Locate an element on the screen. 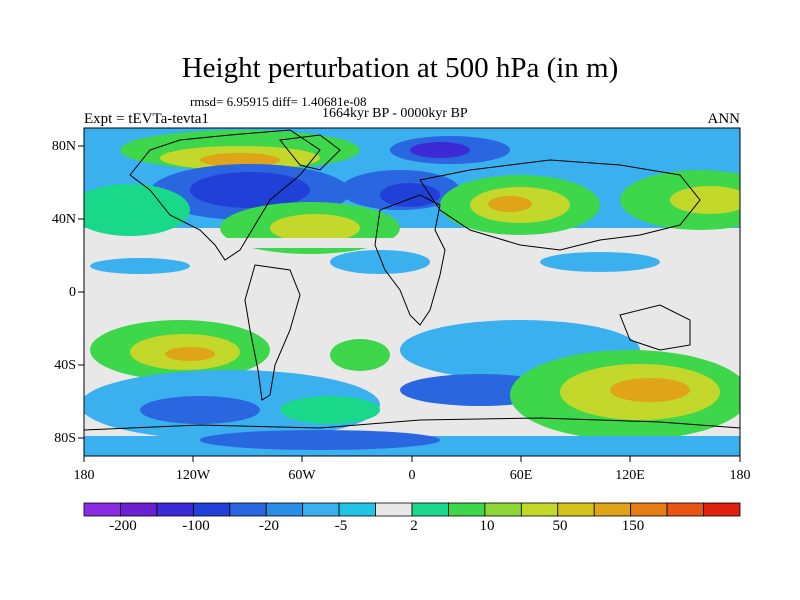 This screenshot has height=600, width=800. lat-label-0: 0 is located at coordinates (72, 292).